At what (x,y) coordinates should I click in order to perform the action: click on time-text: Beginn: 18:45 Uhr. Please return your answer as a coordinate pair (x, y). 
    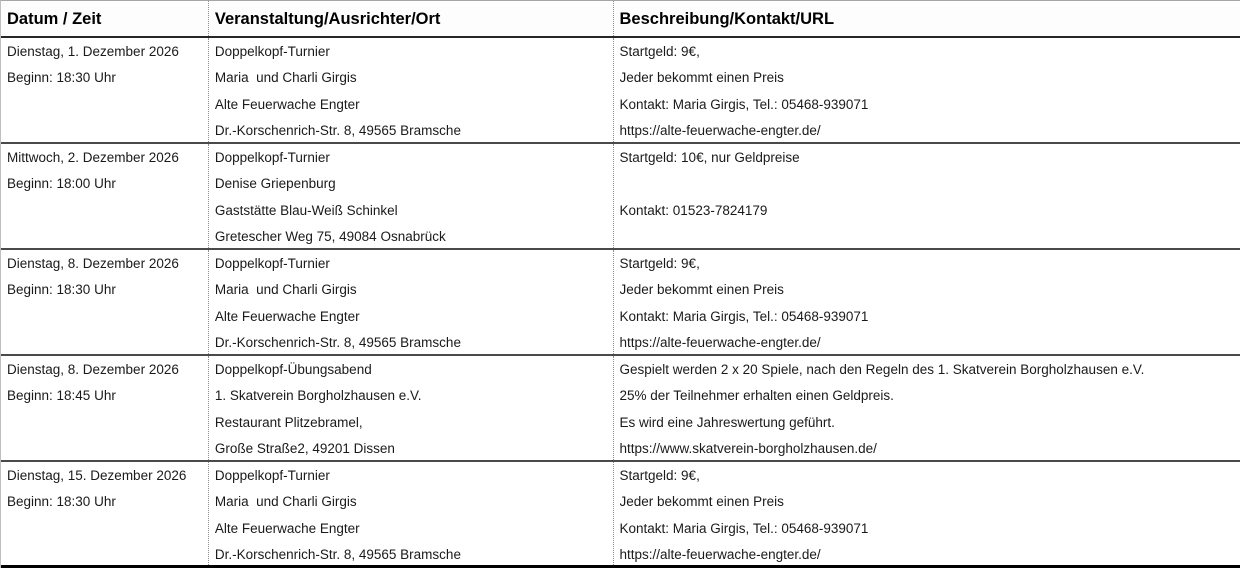
    Looking at the image, I should click on (61, 396).